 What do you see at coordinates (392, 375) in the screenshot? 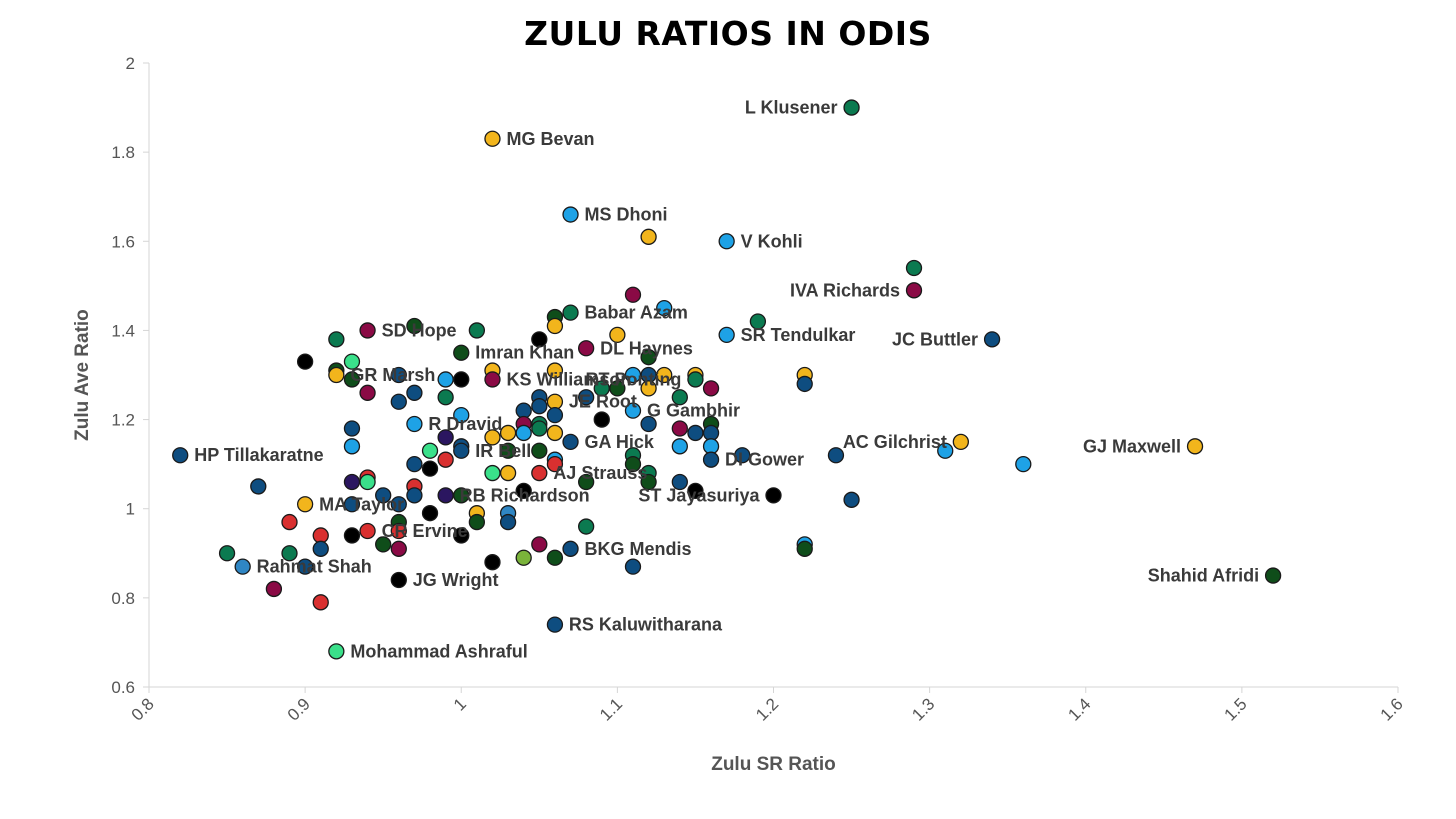
I see `point-label: GR Marsh` at bounding box center [392, 375].